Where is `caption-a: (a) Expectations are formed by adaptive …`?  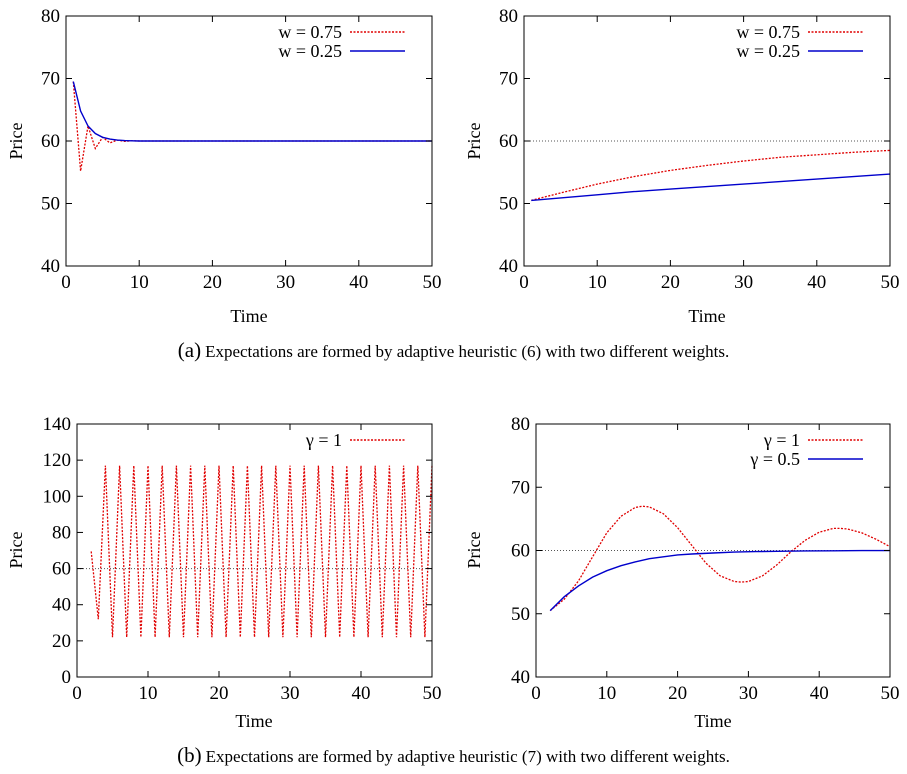 caption-a: (a) Expectations are formed by adaptive … is located at coordinates (453, 350).